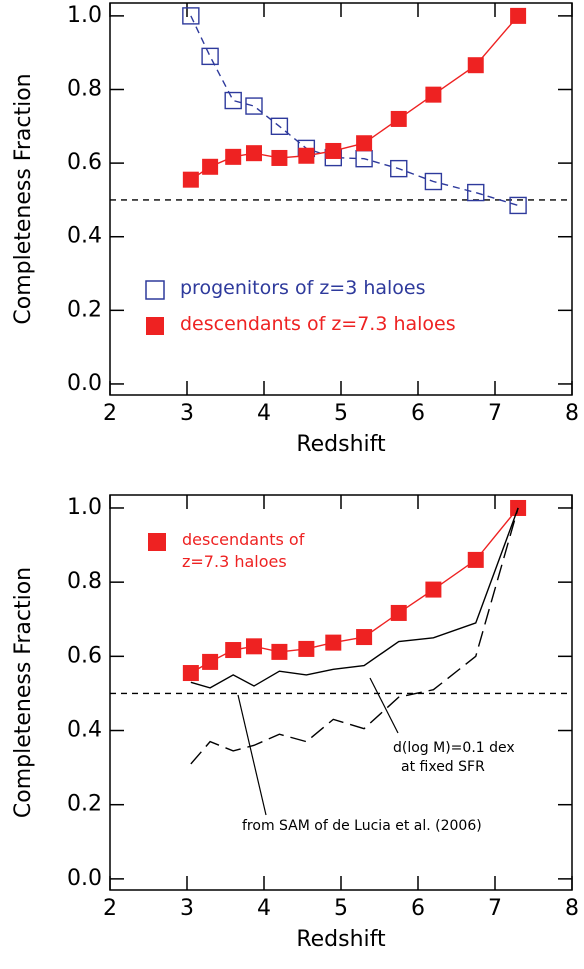  What do you see at coordinates (362, 826) in the screenshot?
I see `annotation: from SAM of de Lucia et al. (2006)` at bounding box center [362, 826].